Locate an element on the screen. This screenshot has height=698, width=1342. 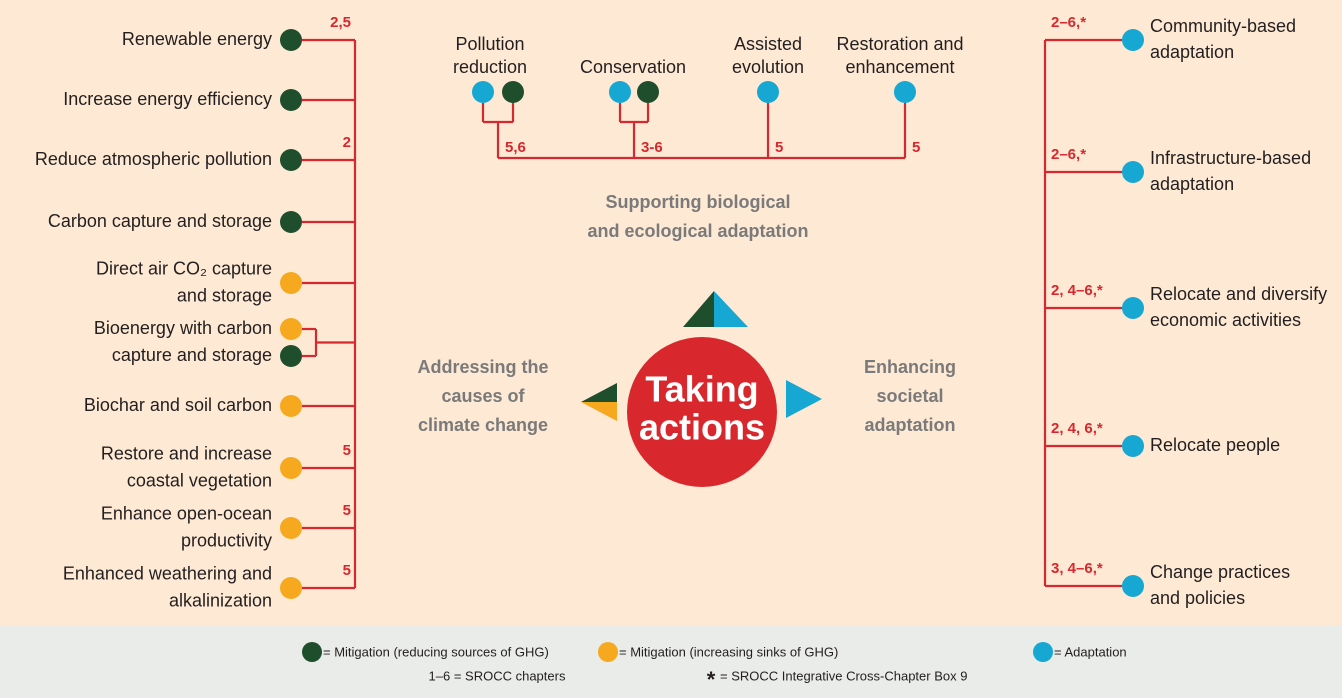
caption: climate change is located at coordinates (483, 425).